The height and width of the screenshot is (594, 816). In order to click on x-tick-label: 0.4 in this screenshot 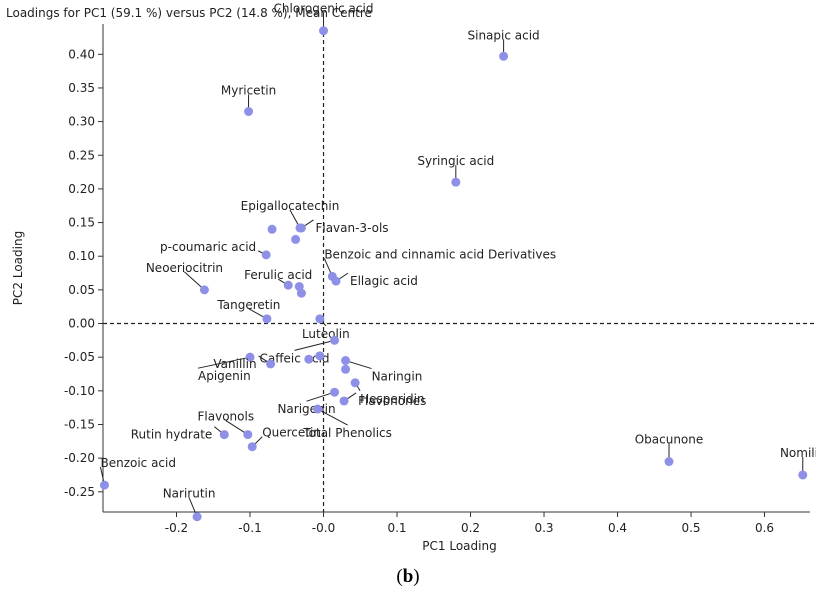, I will do `click(617, 528)`.